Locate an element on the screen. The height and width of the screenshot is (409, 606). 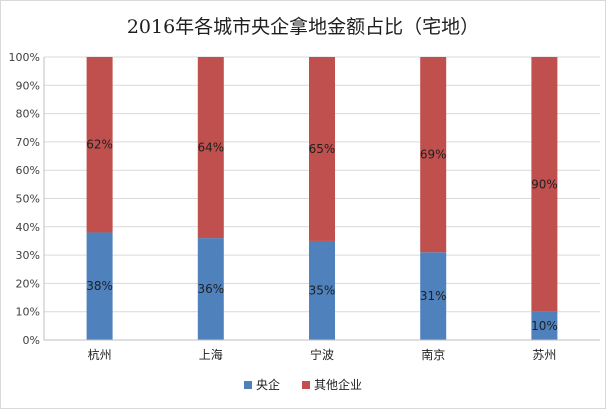
y-tick-label: 80% is located at coordinates (28, 114).